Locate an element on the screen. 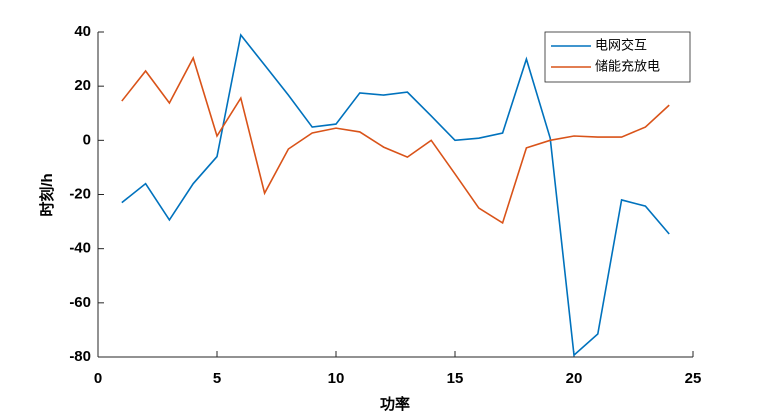  x-tick-label: 0 is located at coordinates (98, 378).